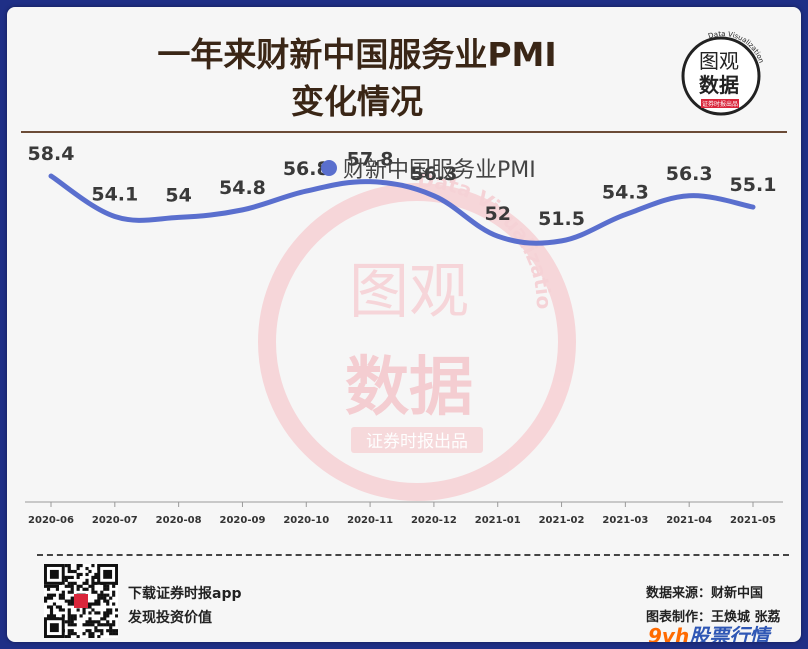 Image resolution: width=808 pixels, height=649 pixels. I want to click on watermark-line1: 图观, so click(409, 292).